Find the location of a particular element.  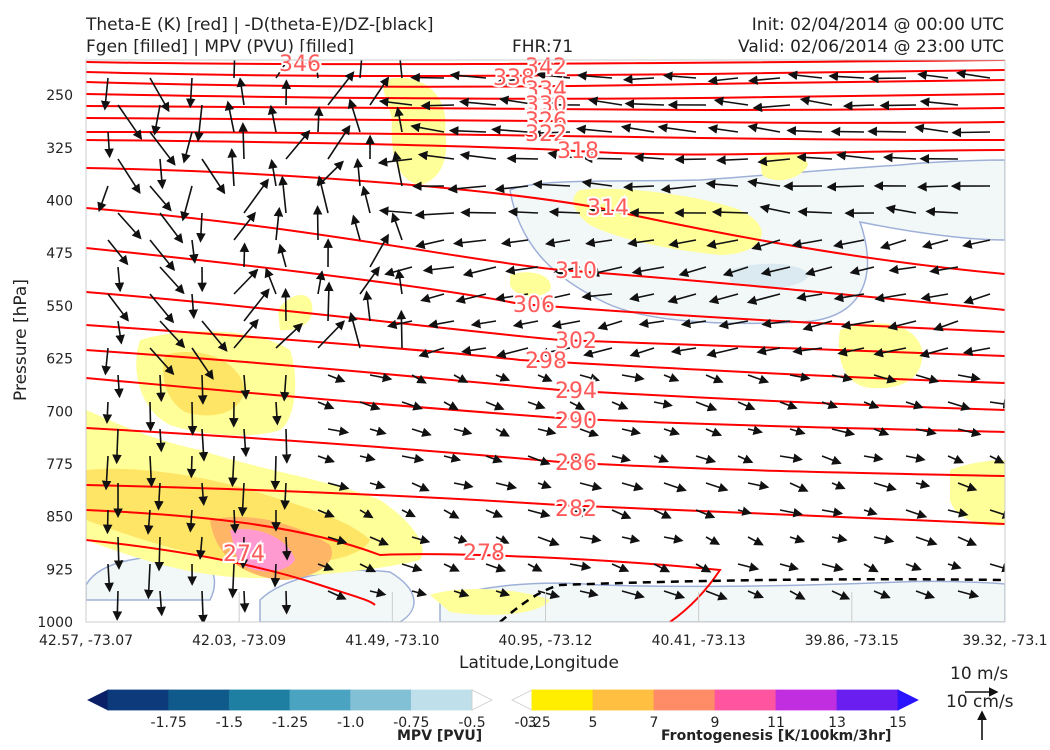

y-tick-label: 475 is located at coordinates (59, 254).